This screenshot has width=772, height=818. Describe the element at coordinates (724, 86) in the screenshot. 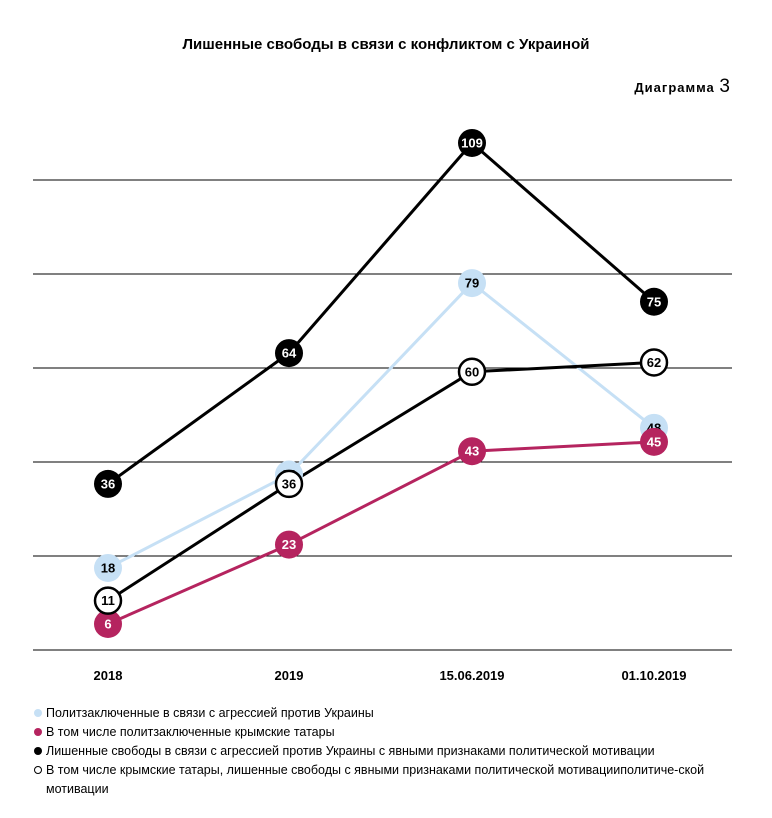

I see `diagram-number: 3` at that location.